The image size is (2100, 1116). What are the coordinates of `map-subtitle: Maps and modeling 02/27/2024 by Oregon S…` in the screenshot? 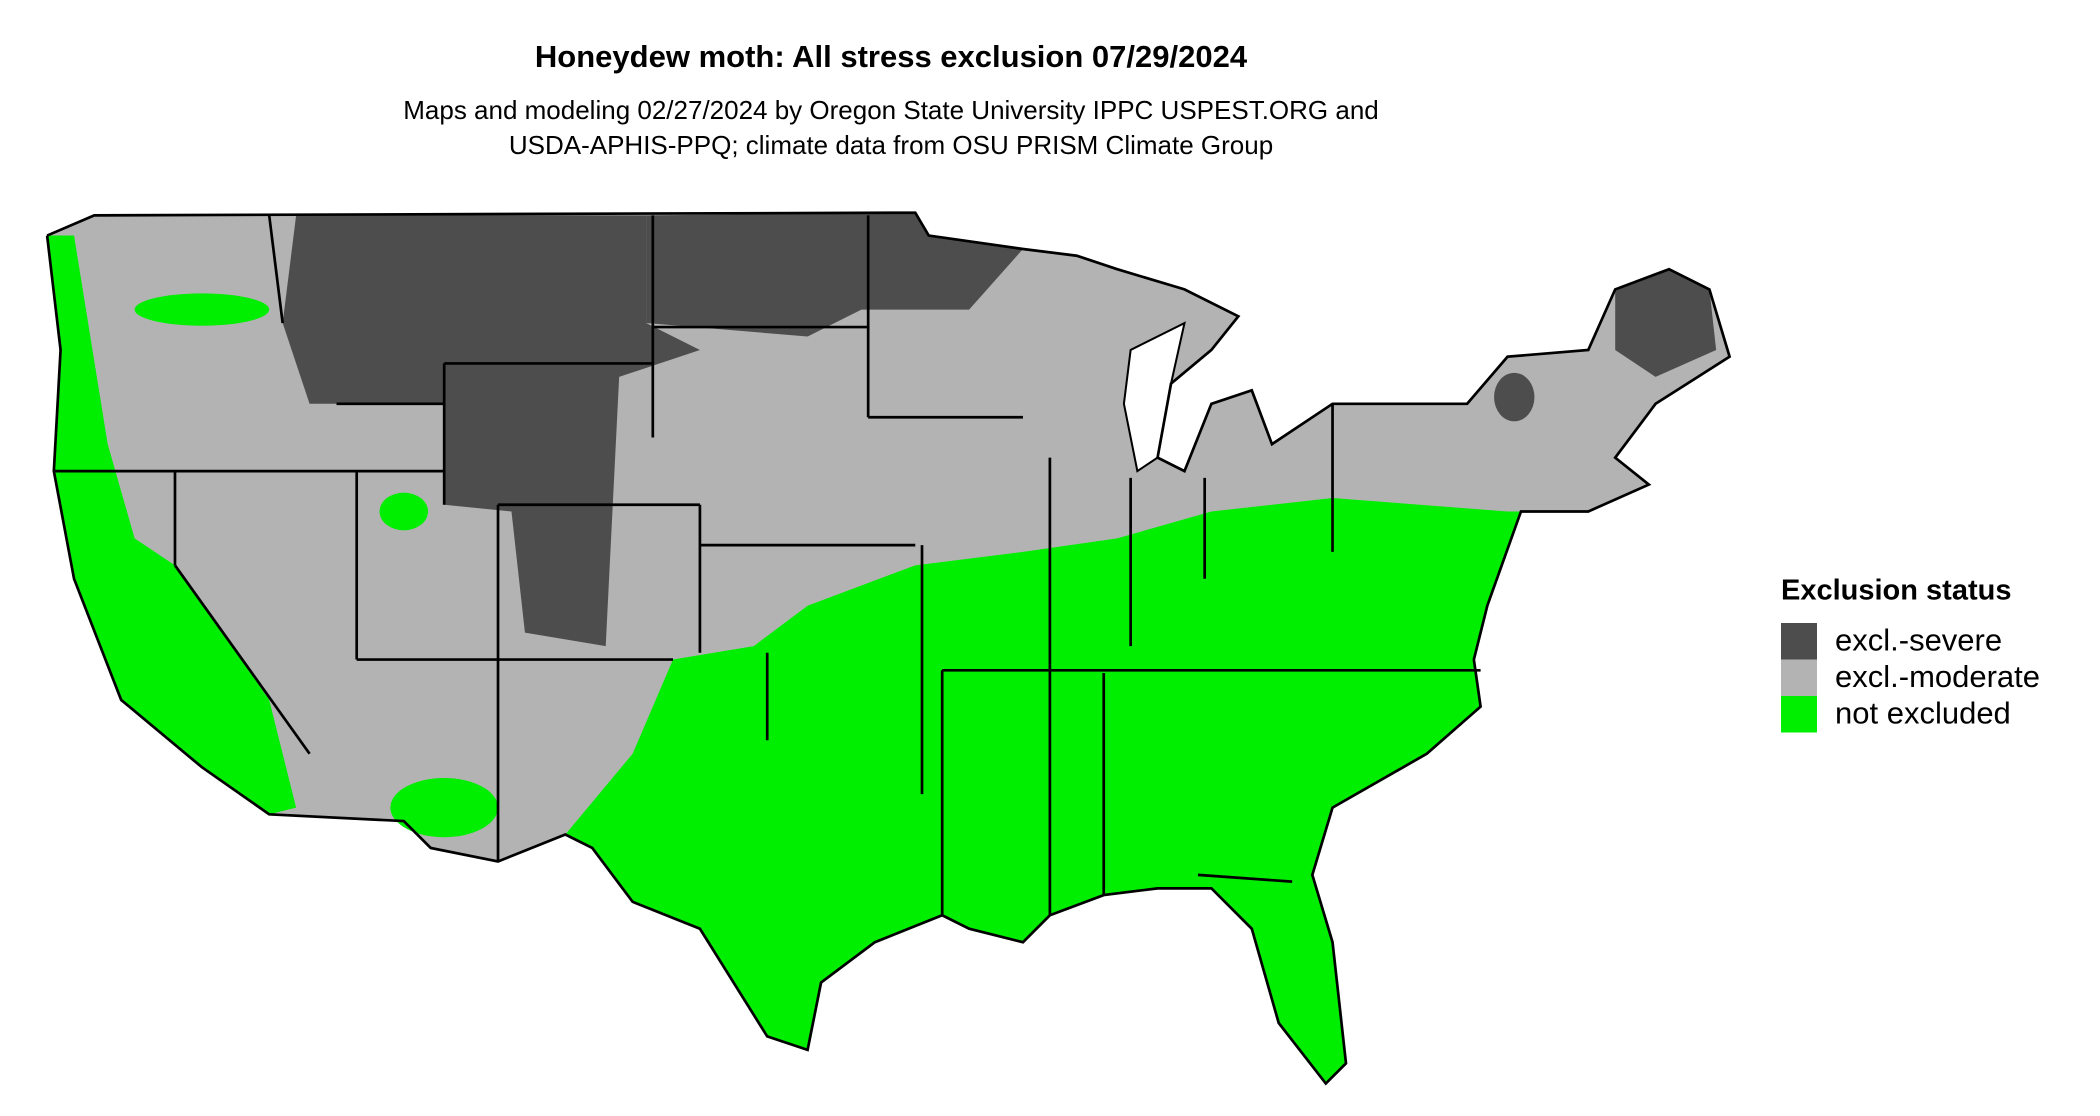 It's located at (891, 110).